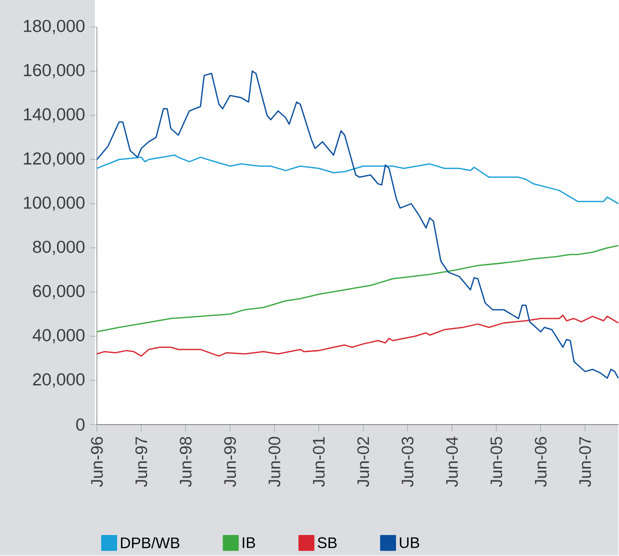  Describe the element at coordinates (585, 462) in the screenshot. I see `x-tick-label: Jun-07` at that location.